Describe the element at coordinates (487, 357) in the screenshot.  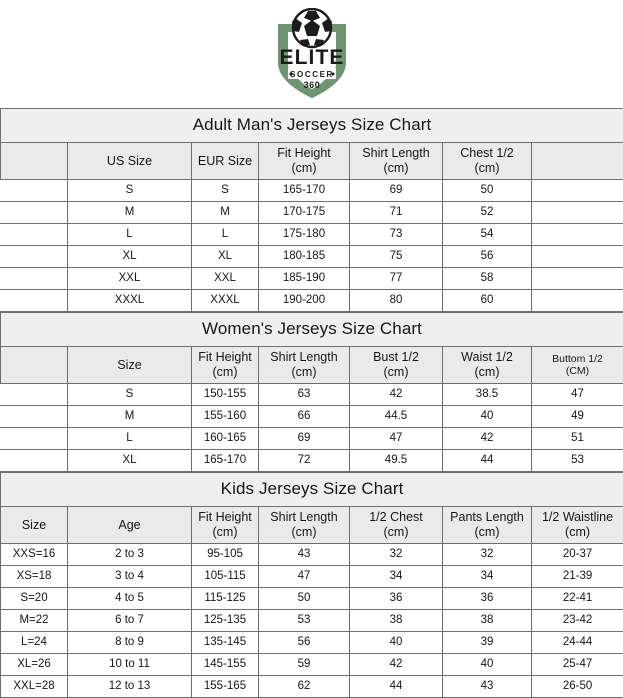
I see `column-header-label: Waist 1/2` at that location.